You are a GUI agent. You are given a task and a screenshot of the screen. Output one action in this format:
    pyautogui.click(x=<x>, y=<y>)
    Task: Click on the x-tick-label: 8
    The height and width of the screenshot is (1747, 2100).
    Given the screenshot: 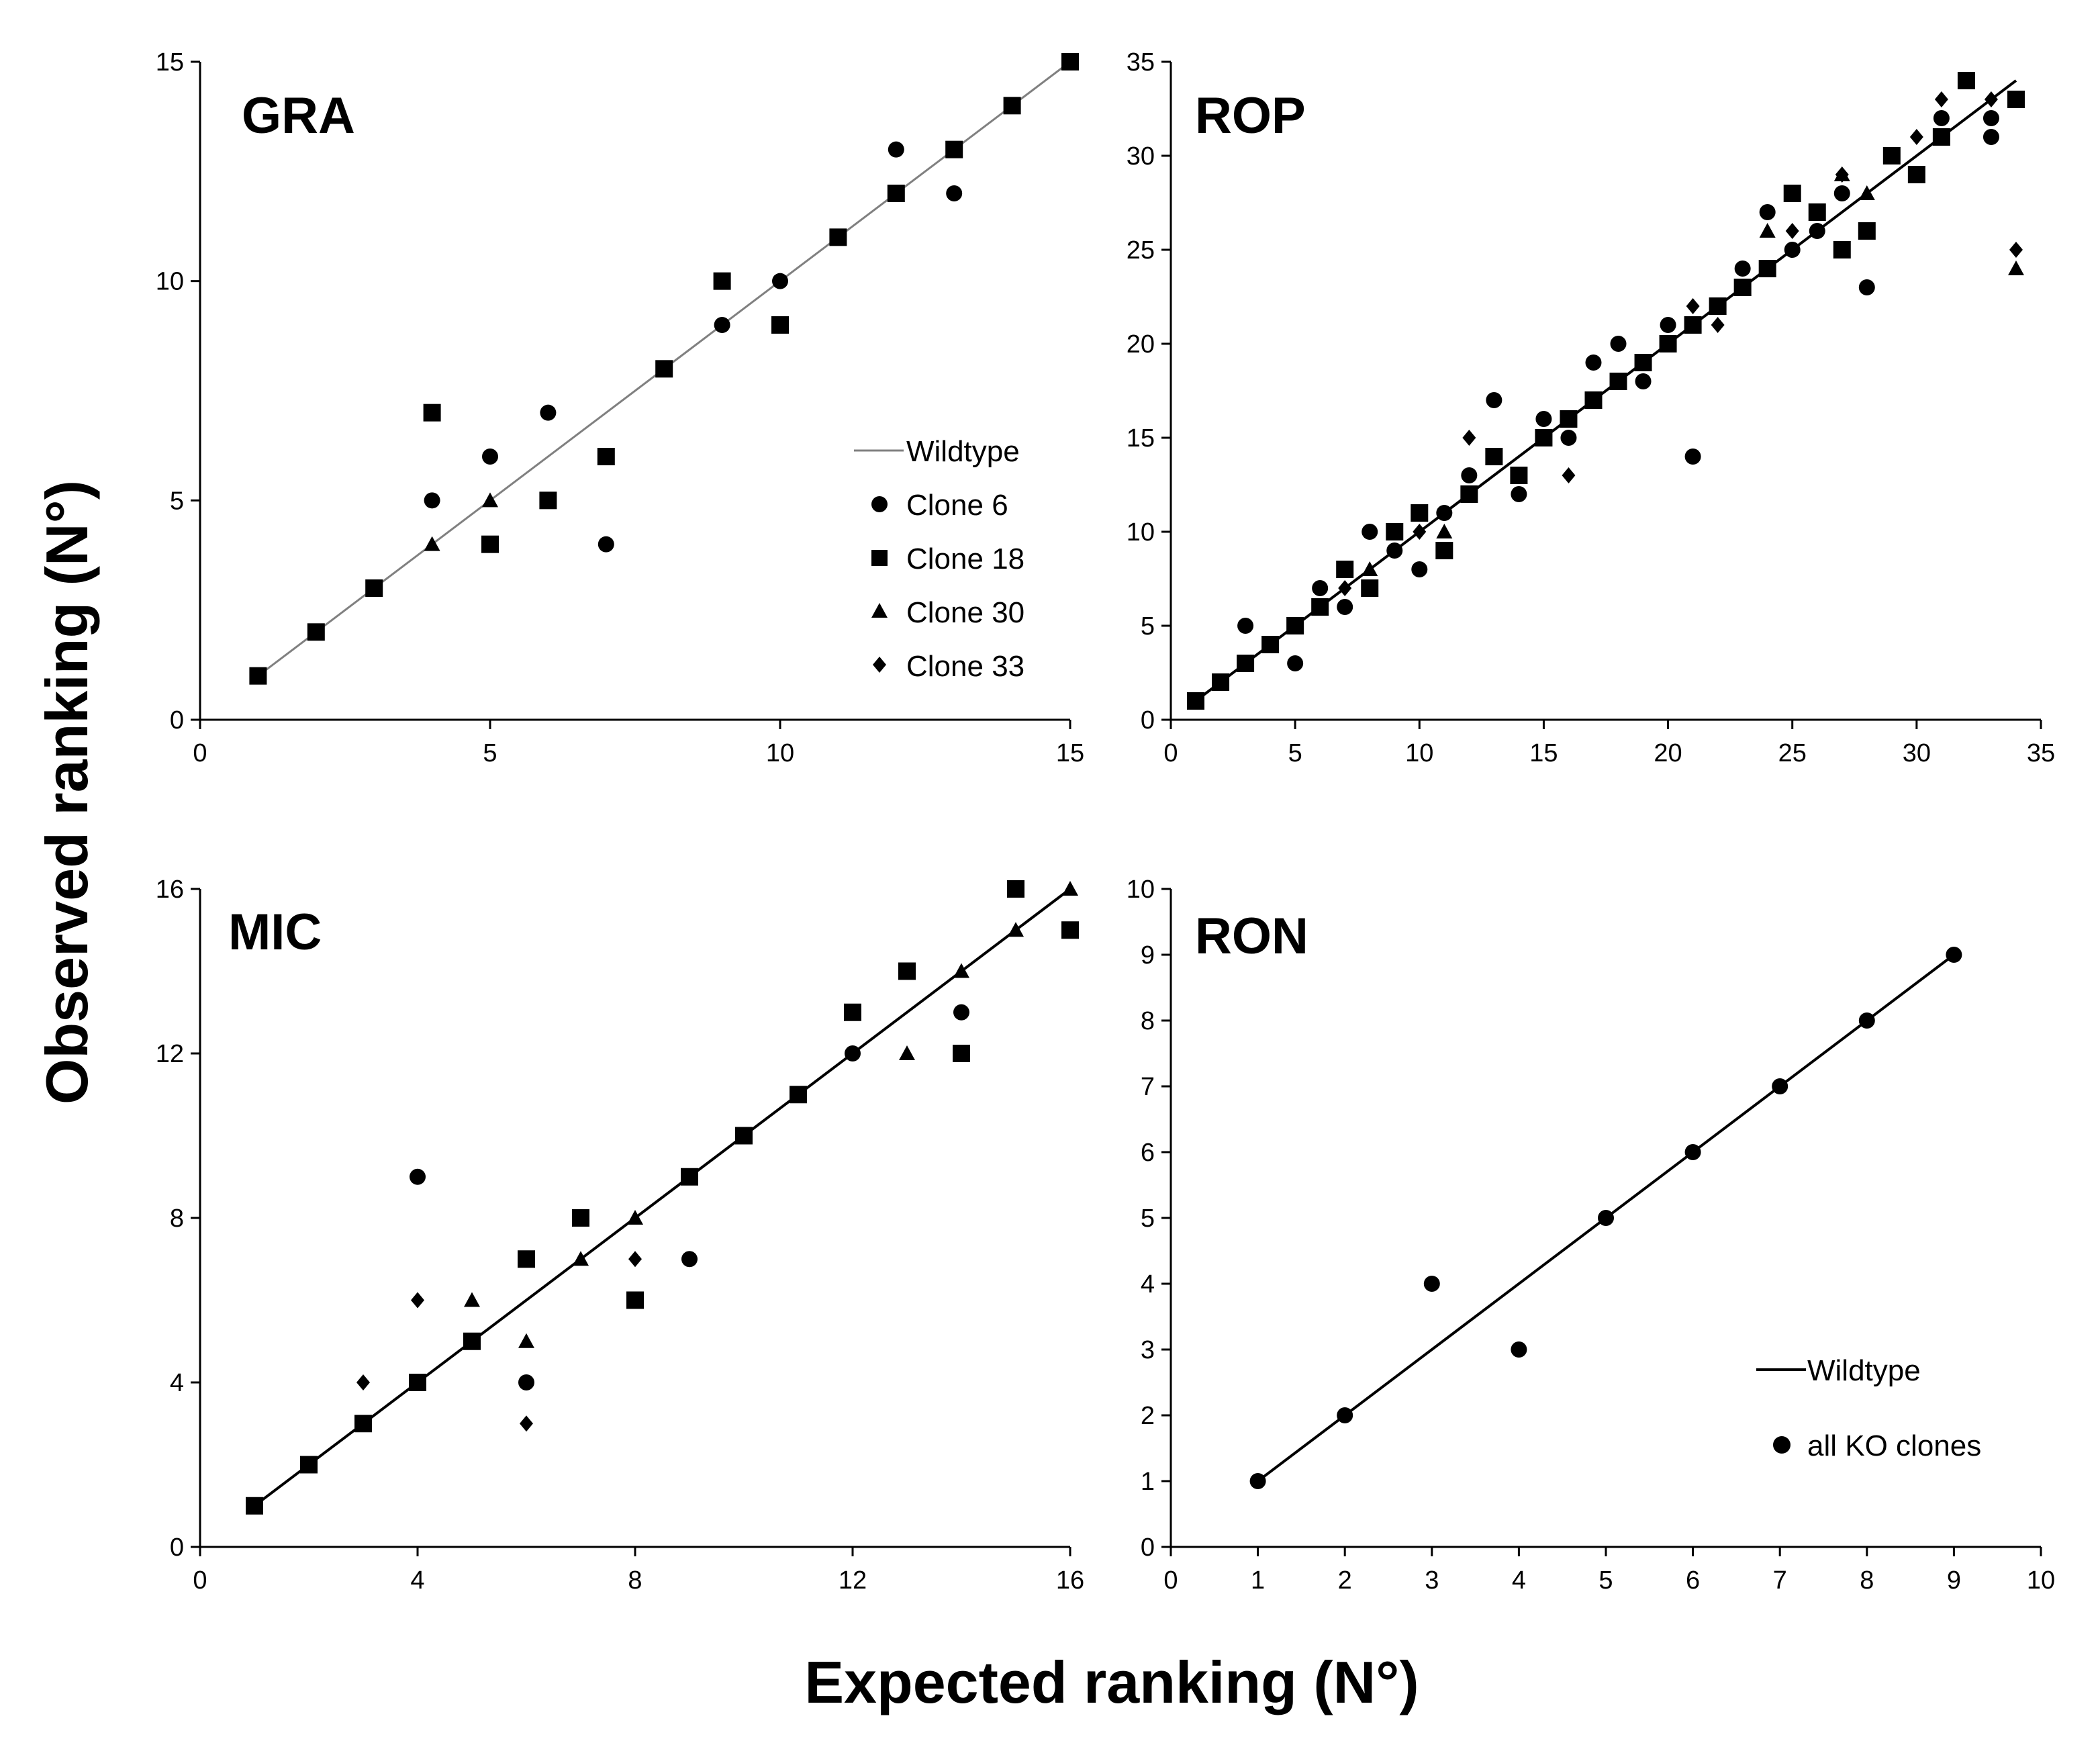 What is the action you would take?
    pyautogui.click(x=635, y=1580)
    